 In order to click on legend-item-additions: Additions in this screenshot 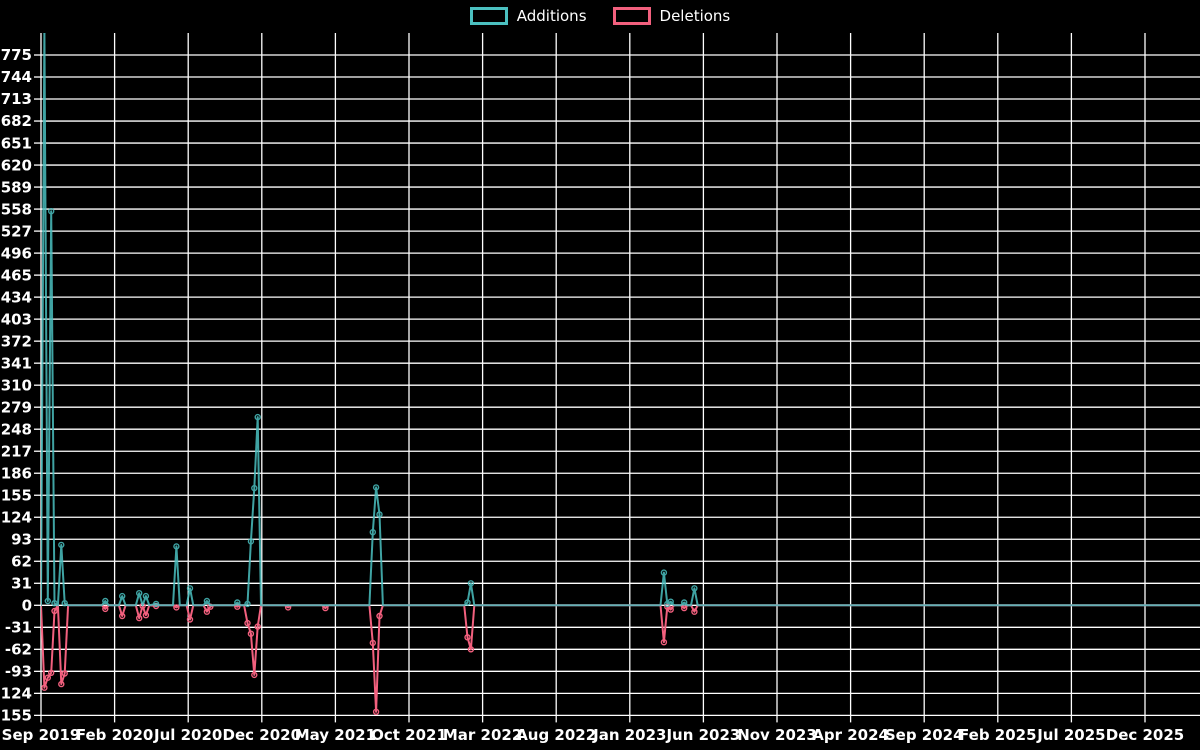, I will do `click(528, 15)`.